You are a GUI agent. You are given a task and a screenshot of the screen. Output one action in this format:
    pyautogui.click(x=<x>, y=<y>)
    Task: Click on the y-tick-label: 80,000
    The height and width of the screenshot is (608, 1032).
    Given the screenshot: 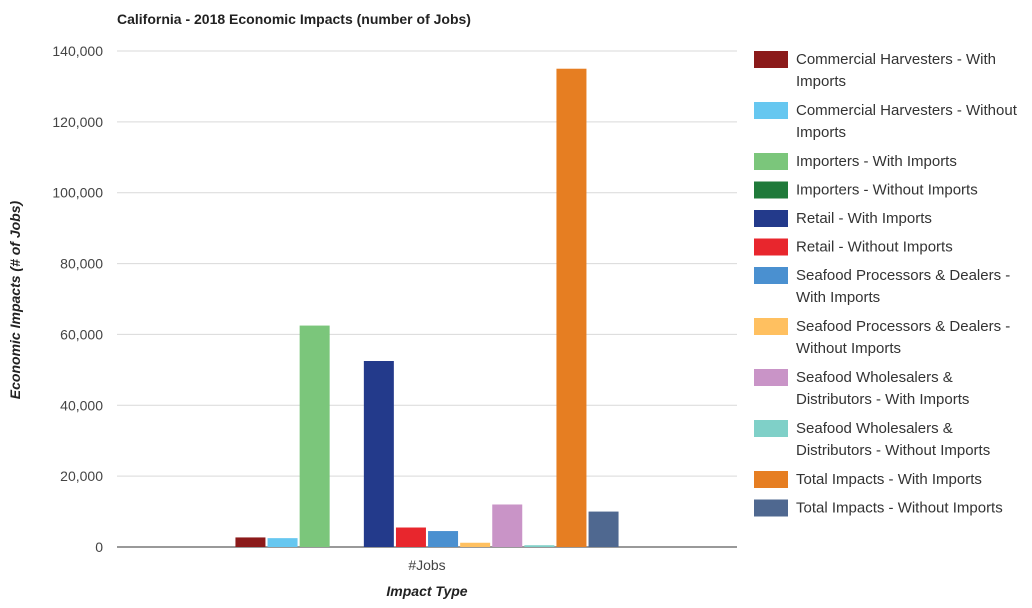 What is the action you would take?
    pyautogui.click(x=81, y=264)
    